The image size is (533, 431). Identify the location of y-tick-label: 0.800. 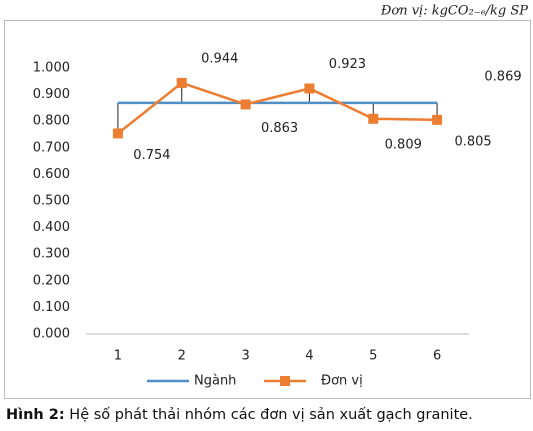
(51, 121).